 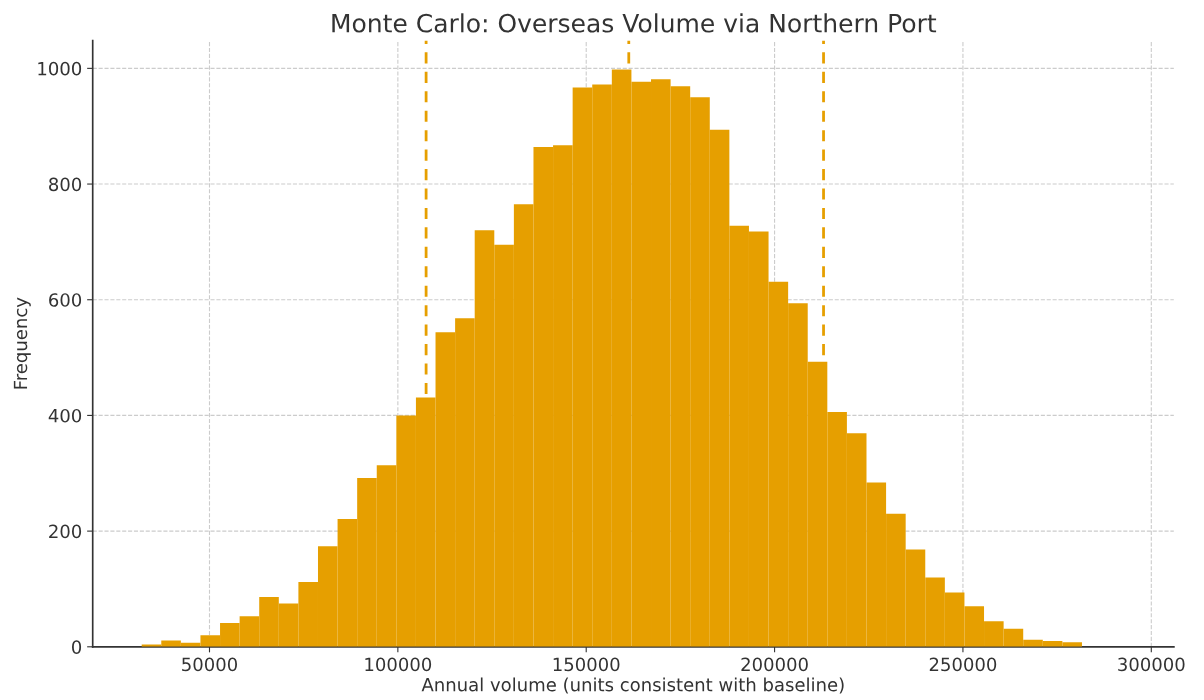 I want to click on y-tick-label: 200, so click(x=65, y=531).